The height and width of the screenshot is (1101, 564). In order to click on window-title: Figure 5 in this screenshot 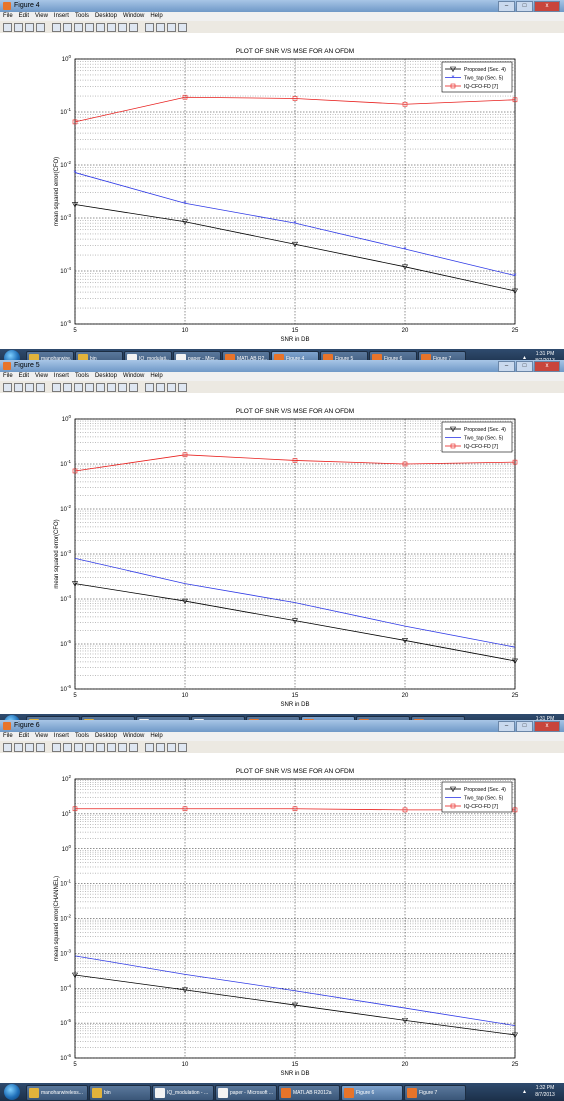, I will do `click(27, 365)`.